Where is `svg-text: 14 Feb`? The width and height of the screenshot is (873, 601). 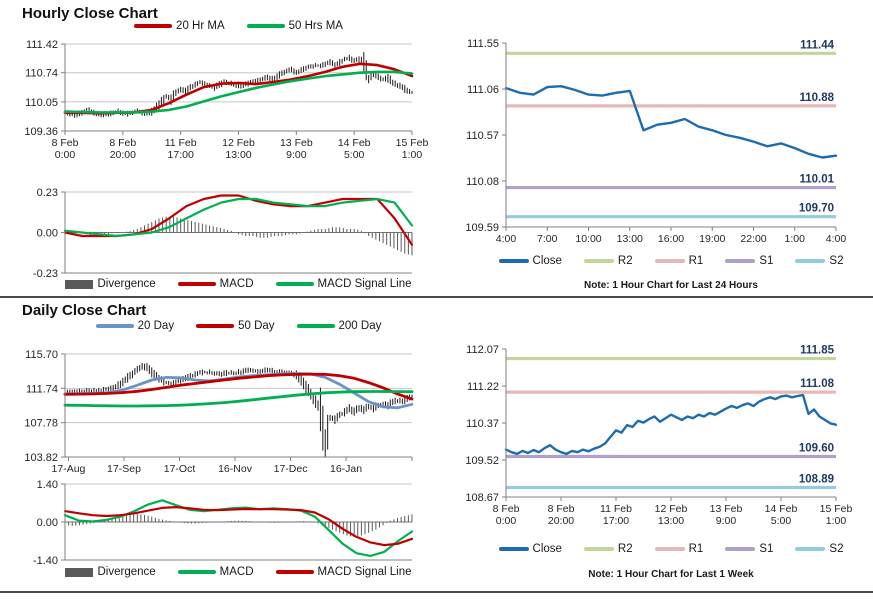
svg-text: 14 Feb is located at coordinates (354, 143).